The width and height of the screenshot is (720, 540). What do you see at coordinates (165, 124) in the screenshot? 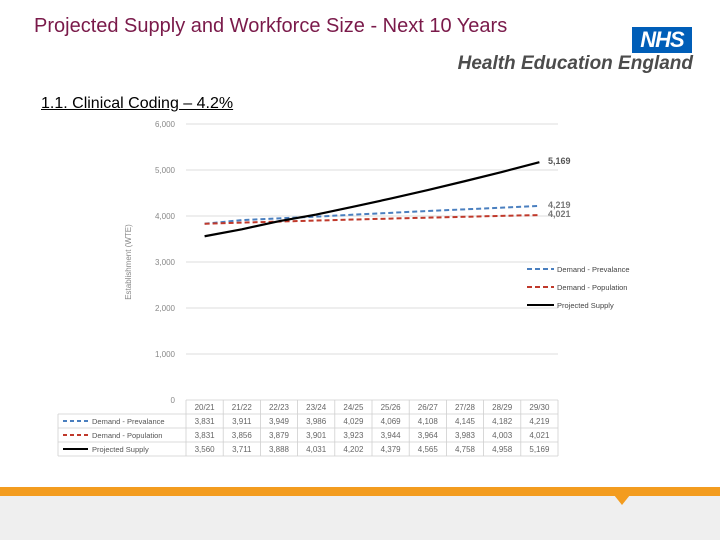
I see `y-tick-label: 6,000` at bounding box center [165, 124].